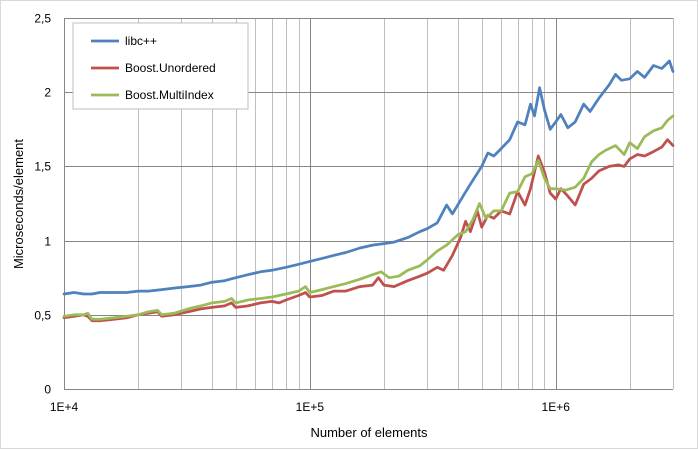 This screenshot has height=453, width=698. Describe the element at coordinates (169, 95) in the screenshot. I see `legend-label: Boost.MultiIndex` at that location.